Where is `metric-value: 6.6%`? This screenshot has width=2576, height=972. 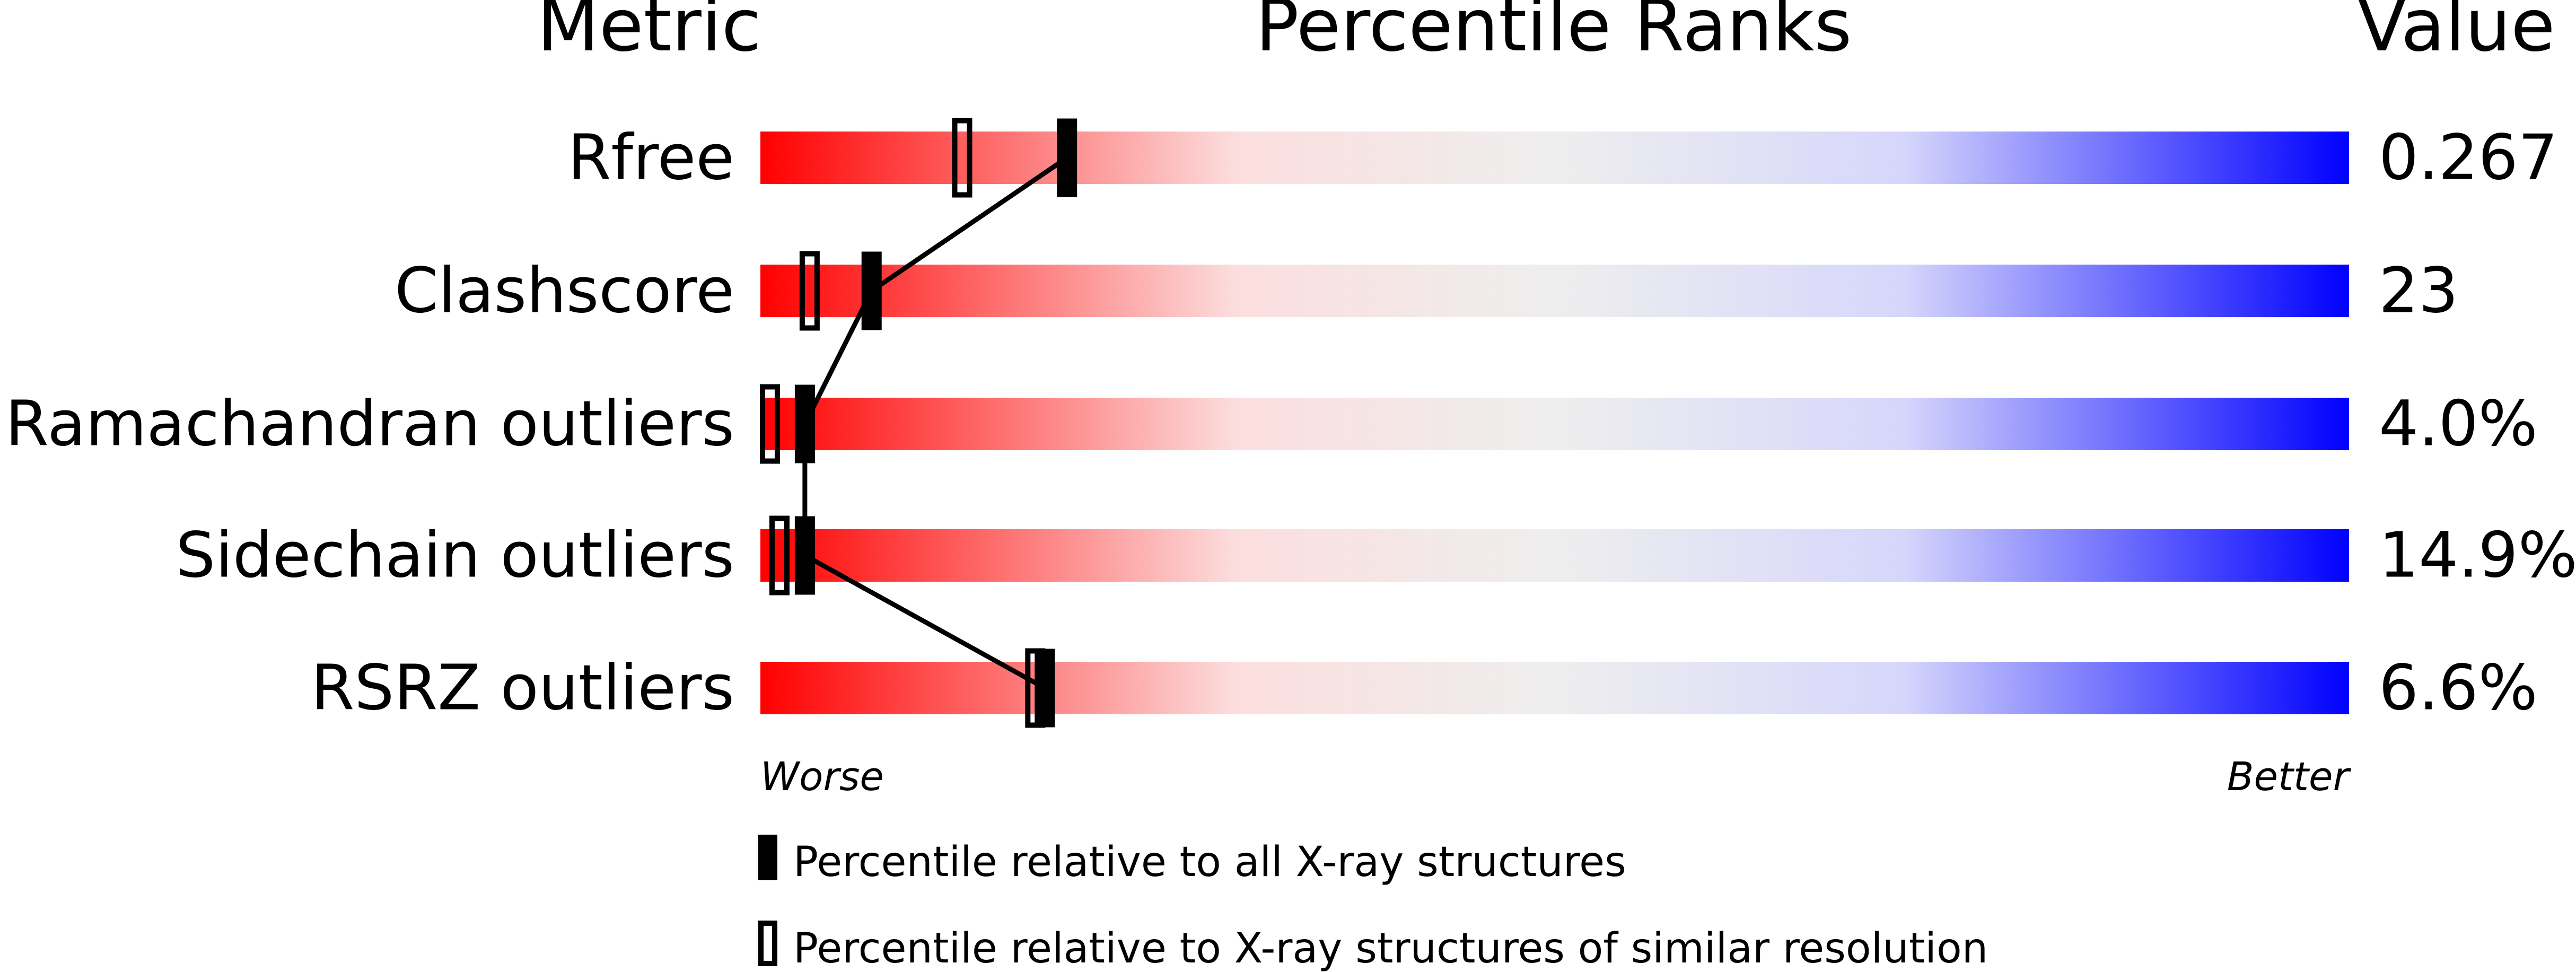
metric-value: 6.6% is located at coordinates (2458, 687).